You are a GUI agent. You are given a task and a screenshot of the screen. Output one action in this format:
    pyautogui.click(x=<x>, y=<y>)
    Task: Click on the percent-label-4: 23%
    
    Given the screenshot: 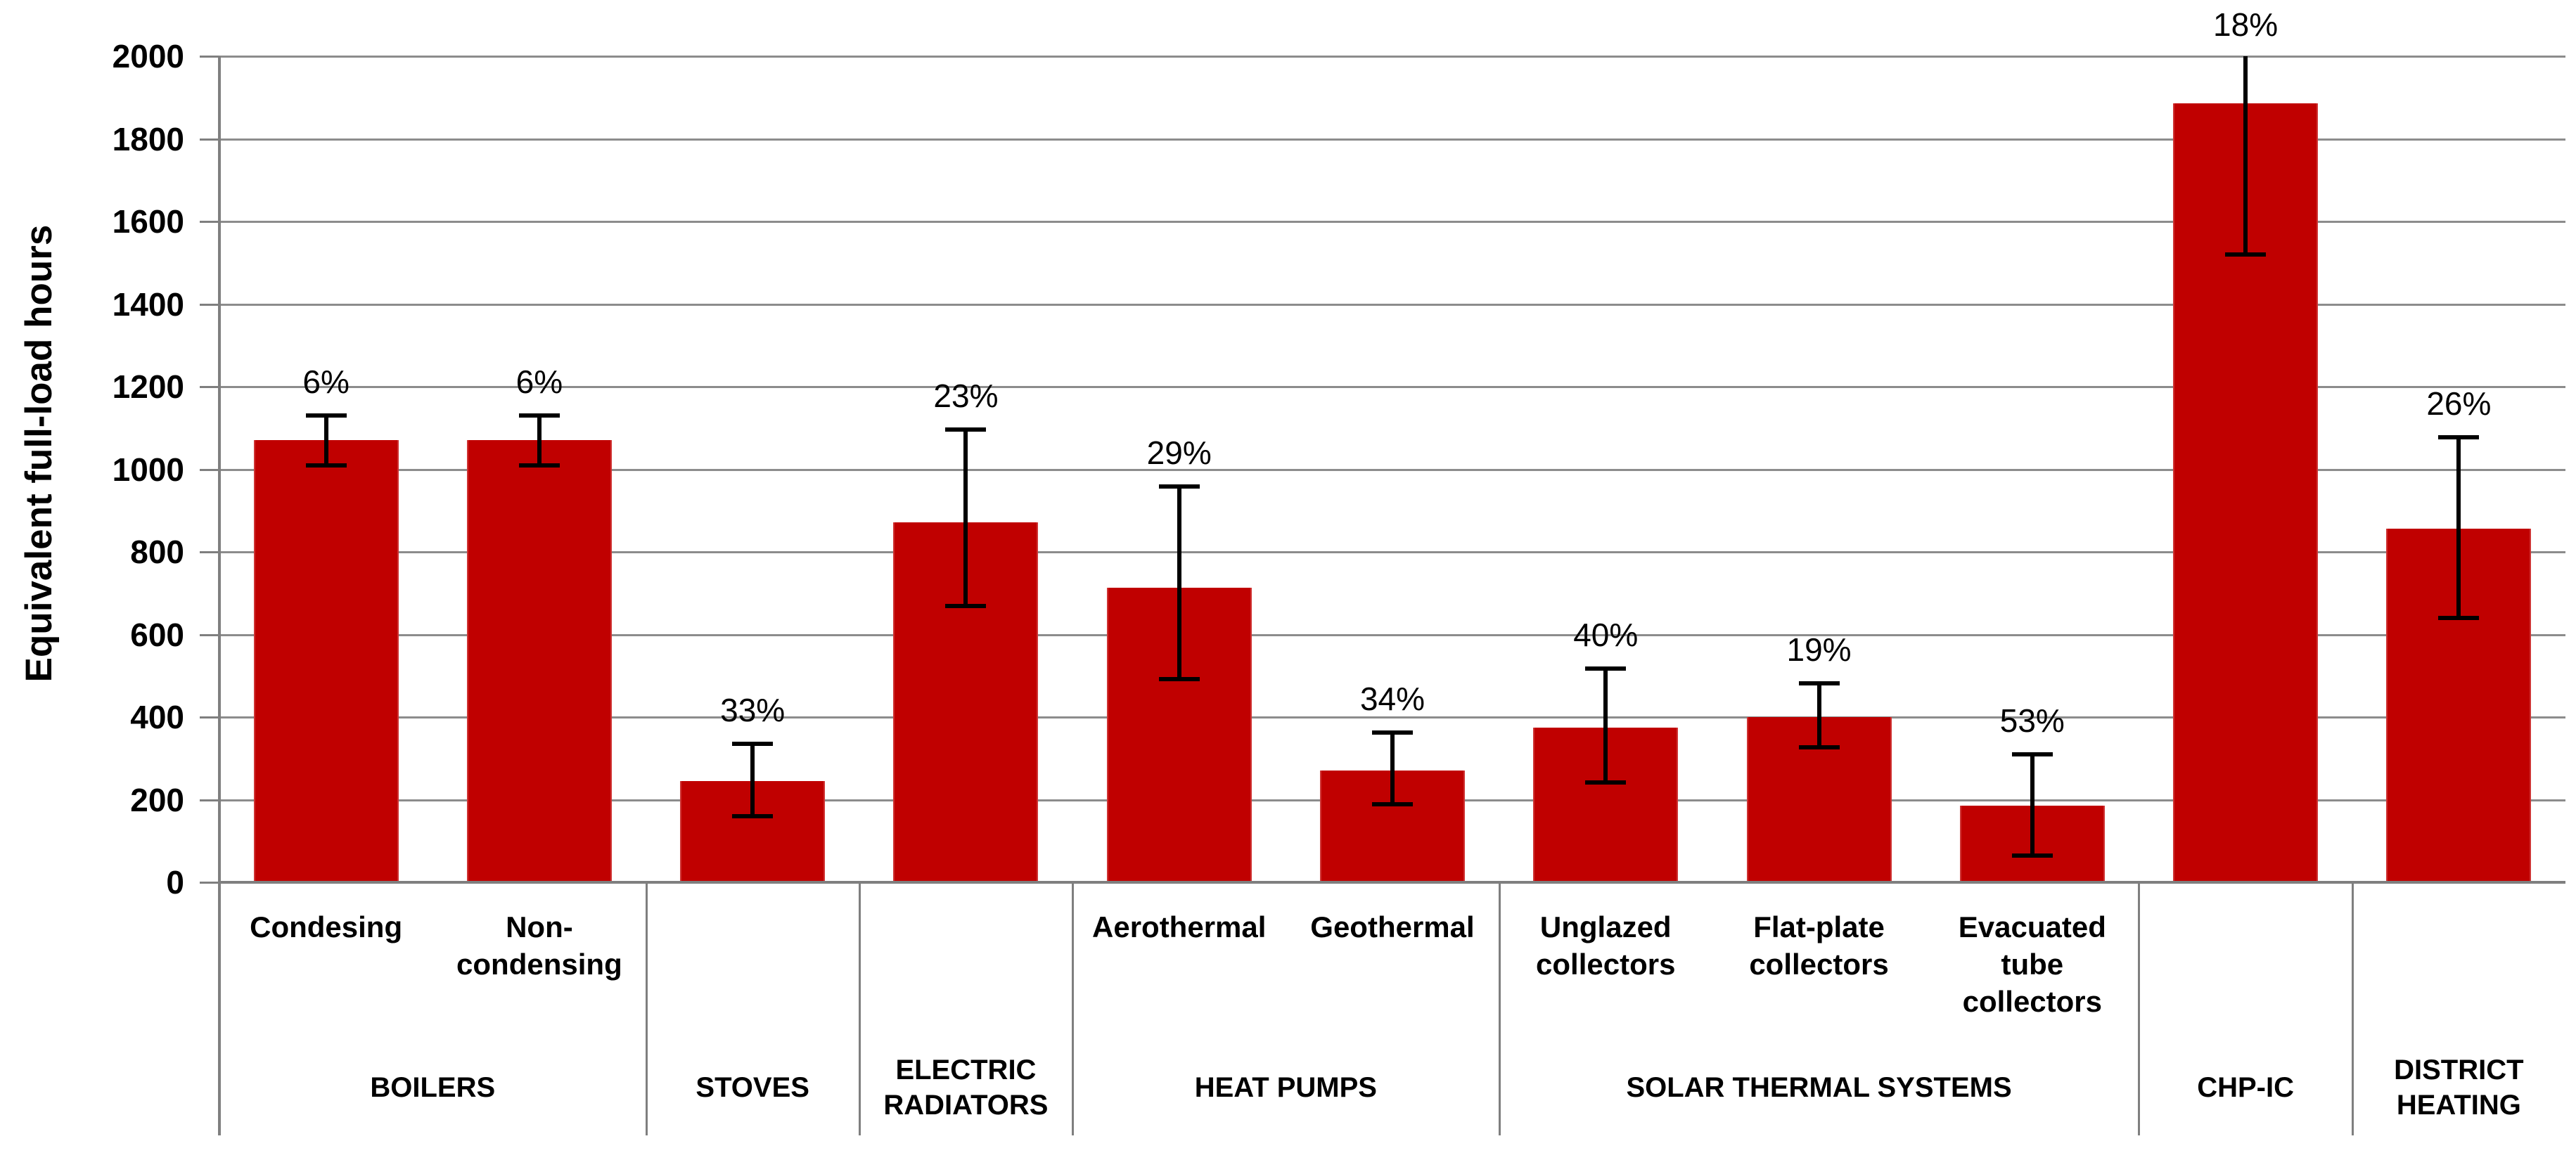 What is the action you would take?
    pyautogui.click(x=966, y=396)
    